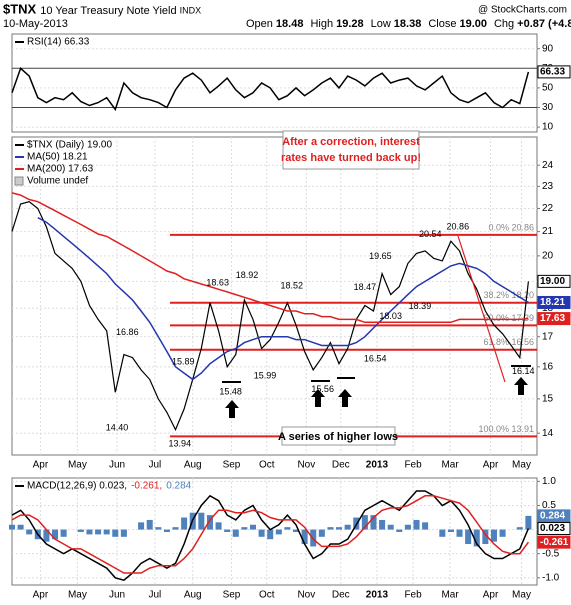 The height and width of the screenshot is (605, 571). I want to click on x-tick-label: Mar, so click(450, 595).